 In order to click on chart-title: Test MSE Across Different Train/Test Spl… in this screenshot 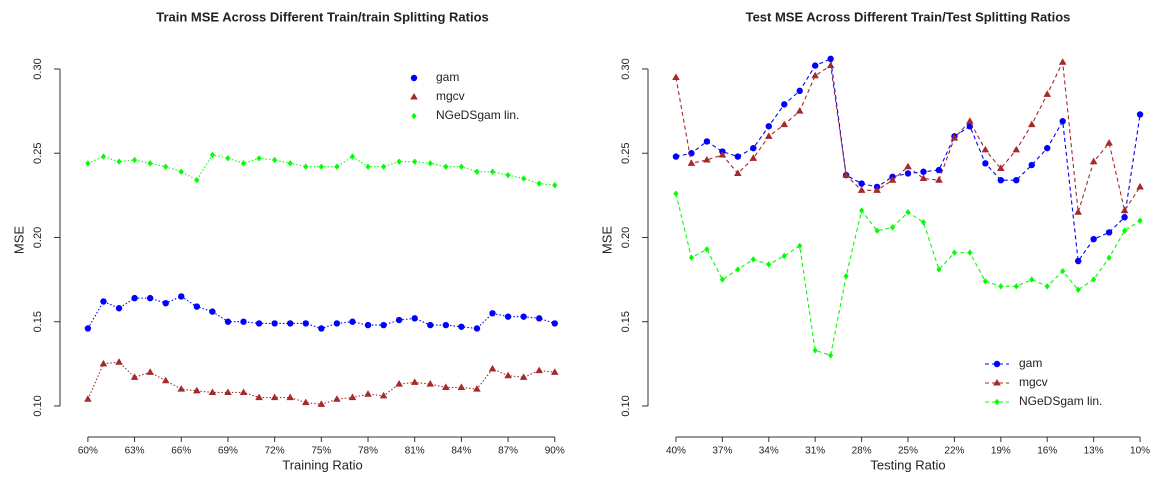, I will do `click(908, 16)`.